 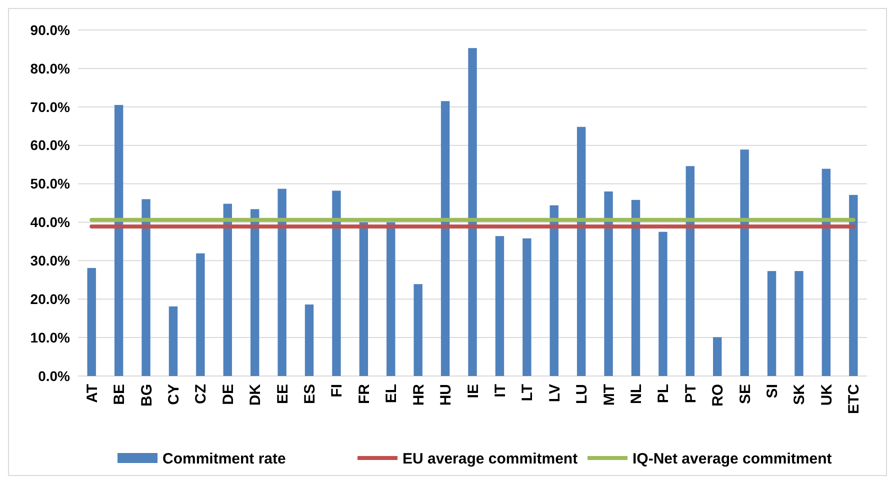 What do you see at coordinates (173, 394) in the screenshot?
I see `x-tick-label: CY` at bounding box center [173, 394].